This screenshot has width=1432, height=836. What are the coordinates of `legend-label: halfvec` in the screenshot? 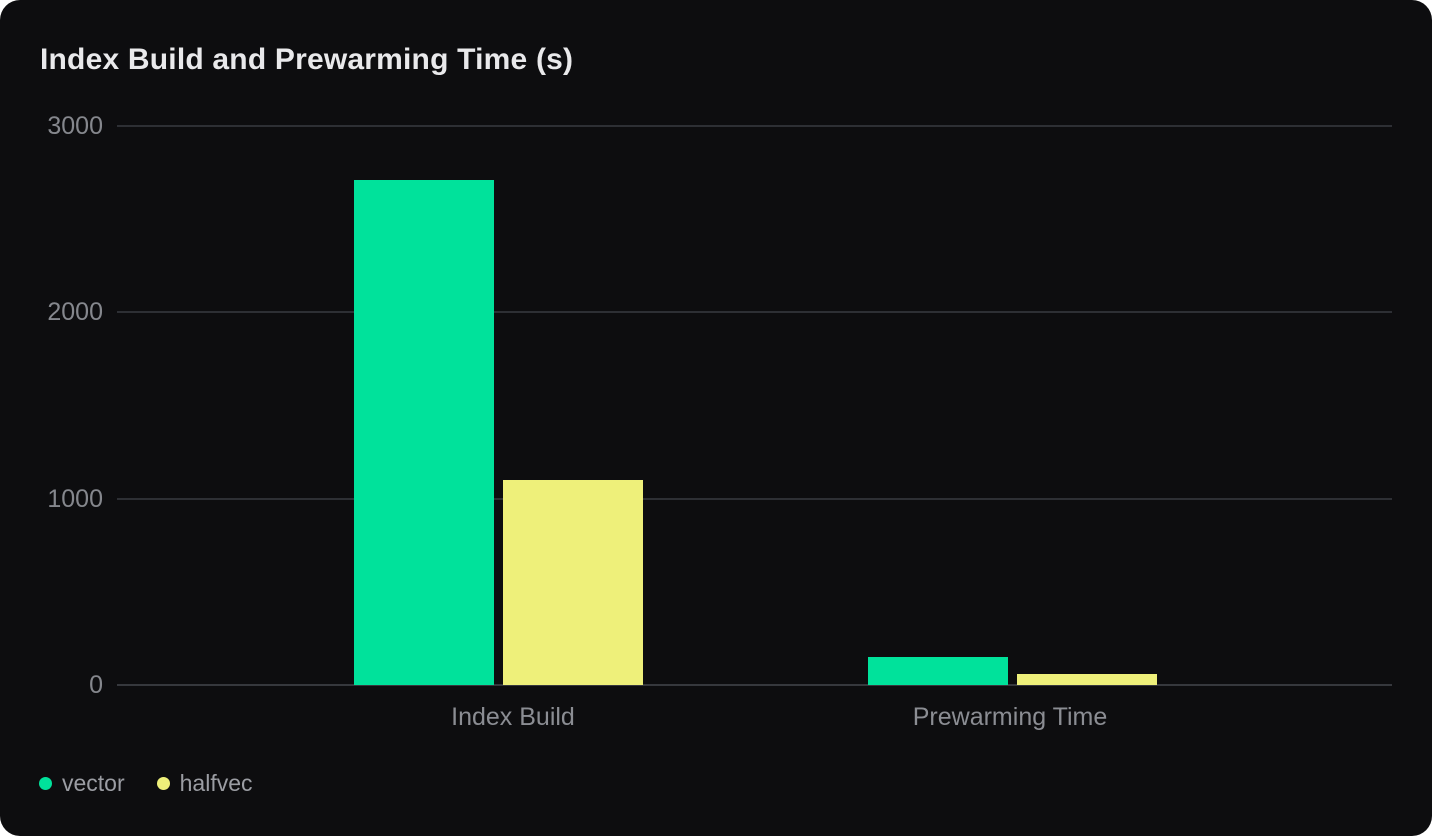 It's located at (216, 783).